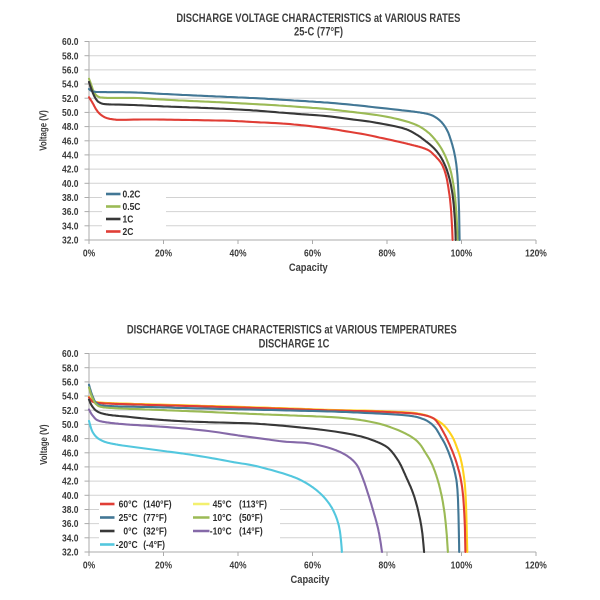 The height and width of the screenshot is (600, 600). Describe the element at coordinates (253, 504) in the screenshot. I see `svg-text: (113°F)` at that location.